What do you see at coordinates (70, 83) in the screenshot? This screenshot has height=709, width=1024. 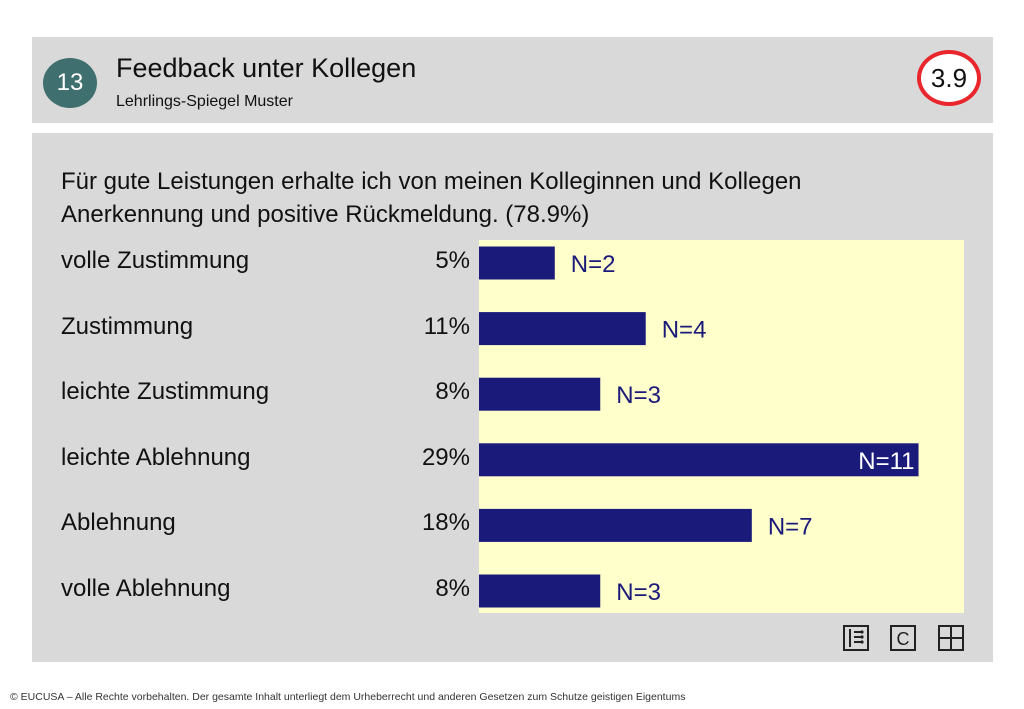 I see `page-number-badge: 13` at bounding box center [70, 83].